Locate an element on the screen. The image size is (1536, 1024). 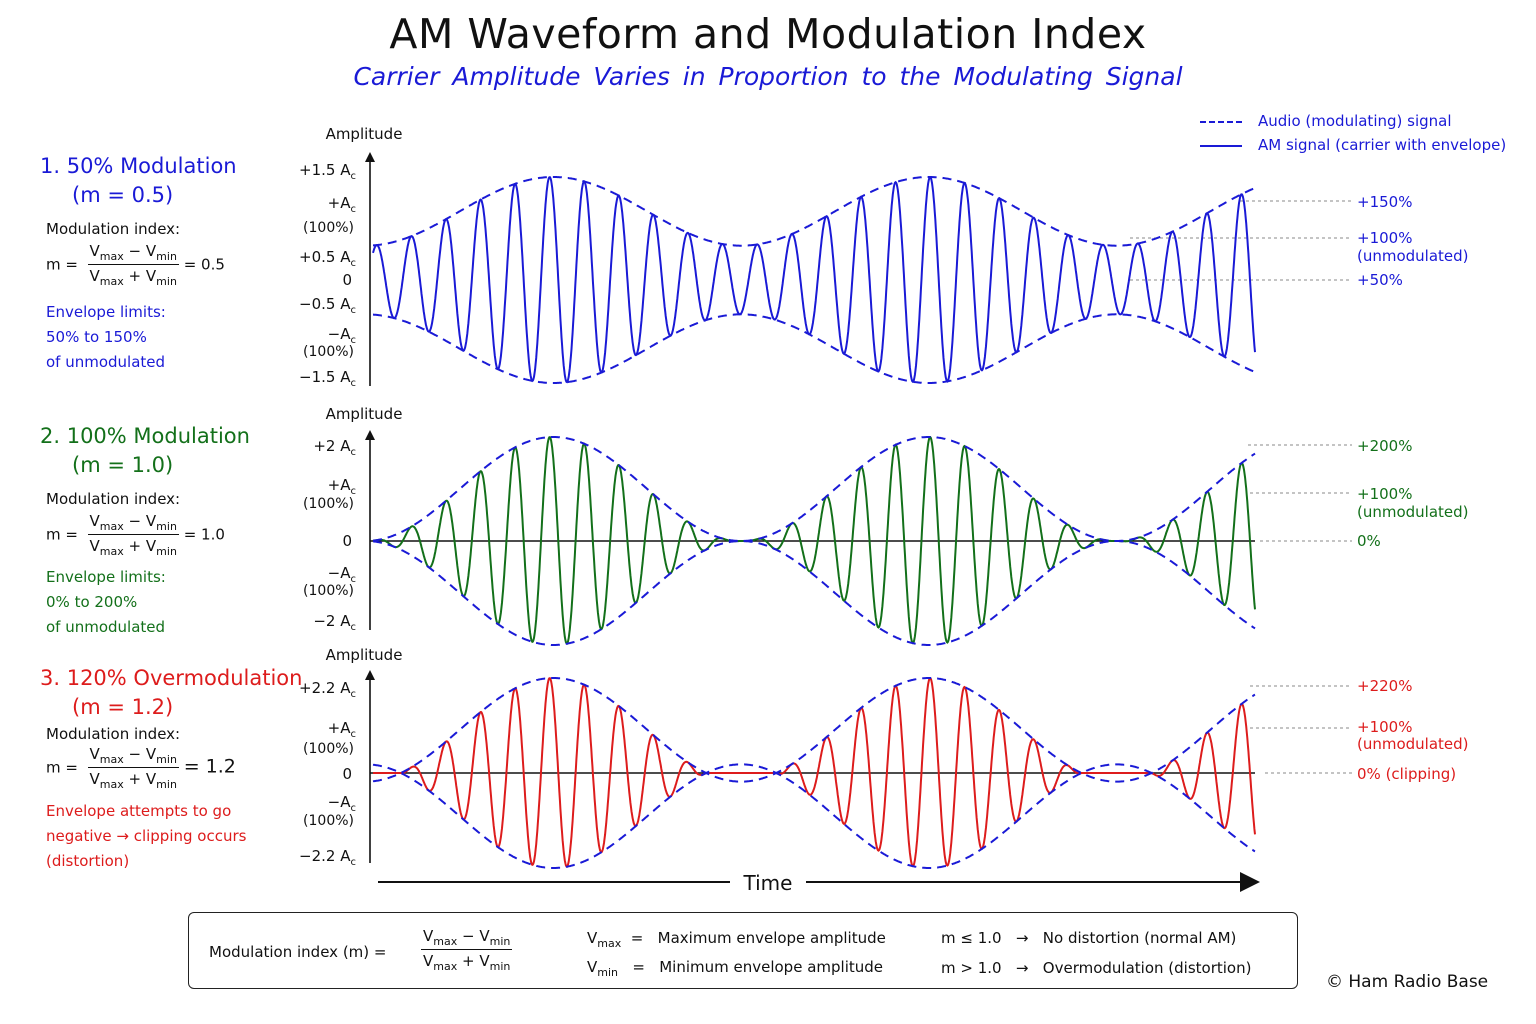
section-3-m: (m = 1.2) is located at coordinates (123, 707).